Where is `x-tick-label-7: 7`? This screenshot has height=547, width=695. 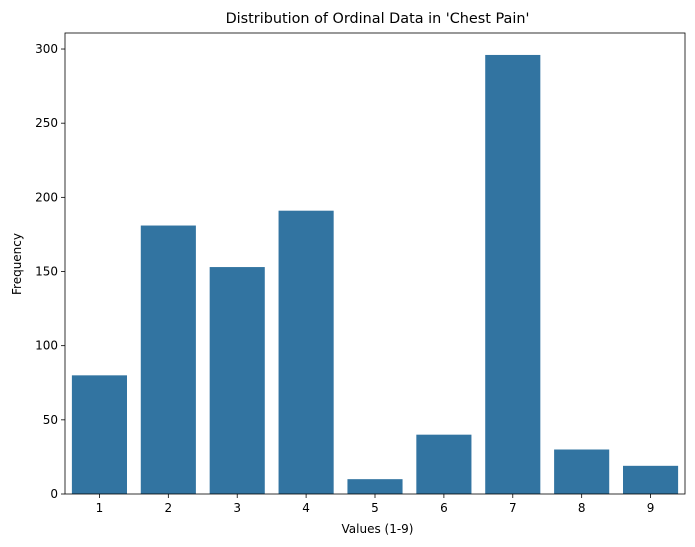 x-tick-label-7: 7 is located at coordinates (513, 508).